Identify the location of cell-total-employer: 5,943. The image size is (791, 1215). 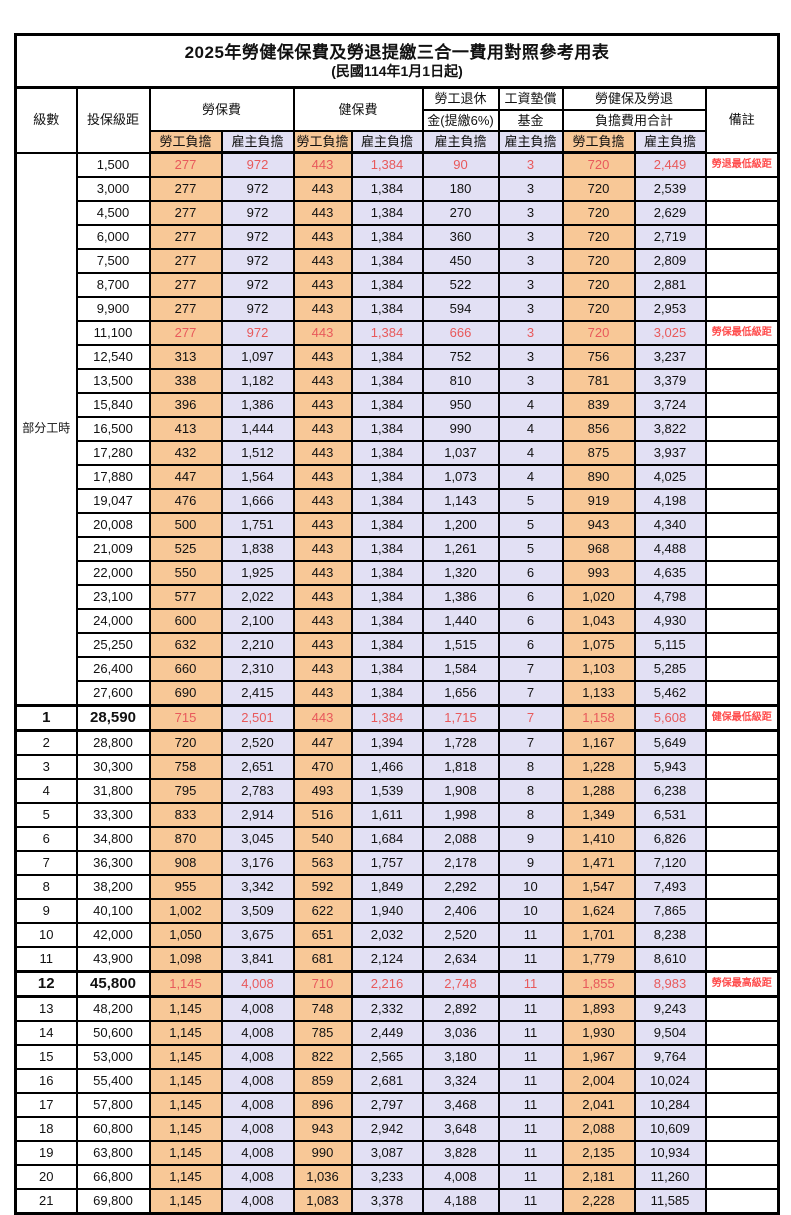
(670, 767).